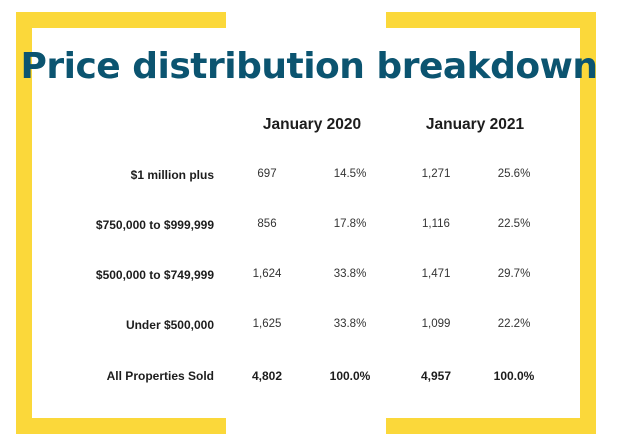 The height and width of the screenshot is (446, 618). Describe the element at coordinates (514, 174) in the screenshot. I see `cell-jan2021-pct: 25.6%` at that location.